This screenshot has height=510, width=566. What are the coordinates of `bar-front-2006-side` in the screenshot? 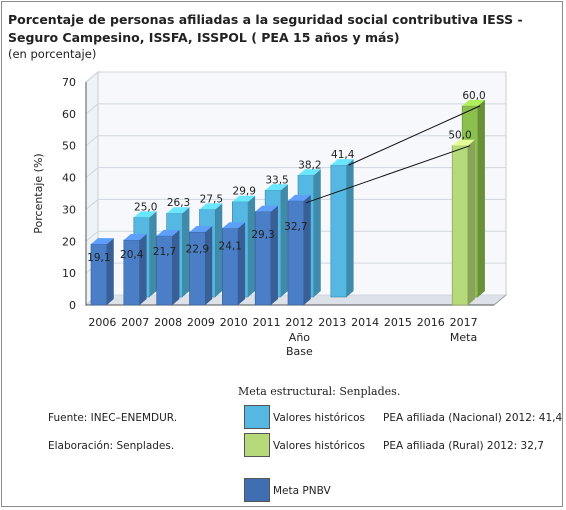 It's located at (110, 271).